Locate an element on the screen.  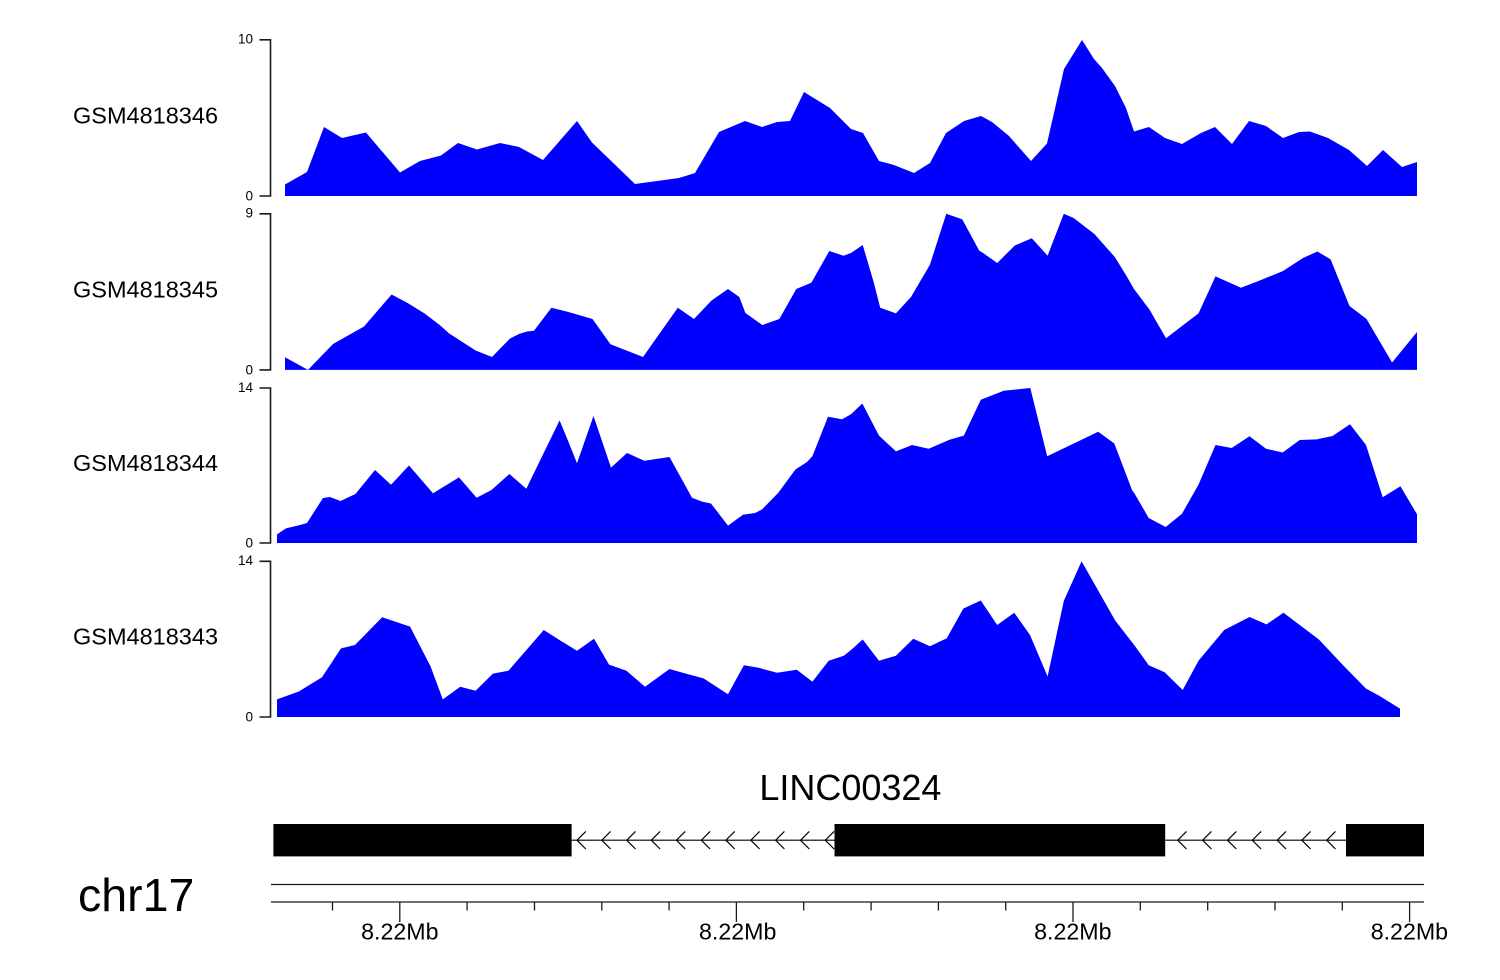
svg-text: GSM4818344 is located at coordinates (145, 463).